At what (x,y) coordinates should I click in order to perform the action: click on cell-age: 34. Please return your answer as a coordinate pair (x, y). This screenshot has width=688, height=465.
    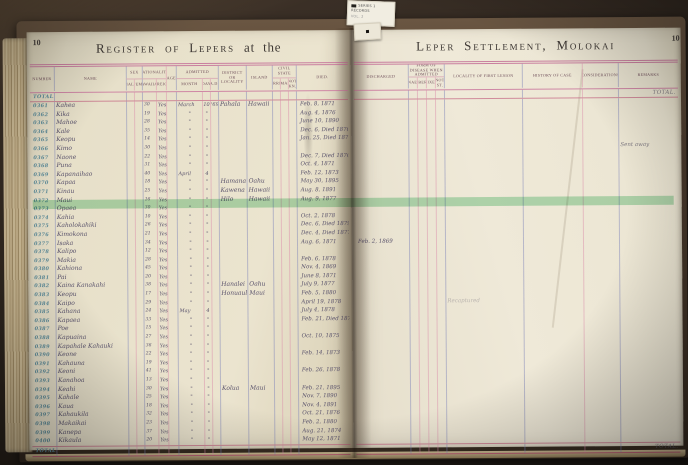
    Looking at the image, I should click on (150, 243).